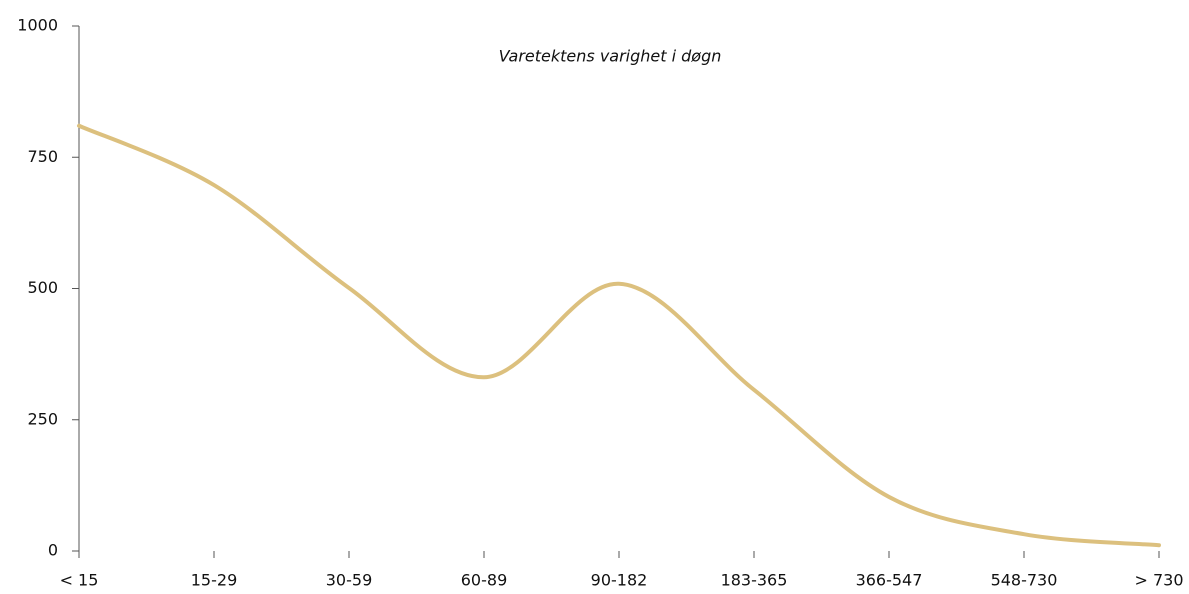 The width and height of the screenshot is (1189, 594). What do you see at coordinates (53, 550) in the screenshot?
I see `y-tick-label: 0` at bounding box center [53, 550].